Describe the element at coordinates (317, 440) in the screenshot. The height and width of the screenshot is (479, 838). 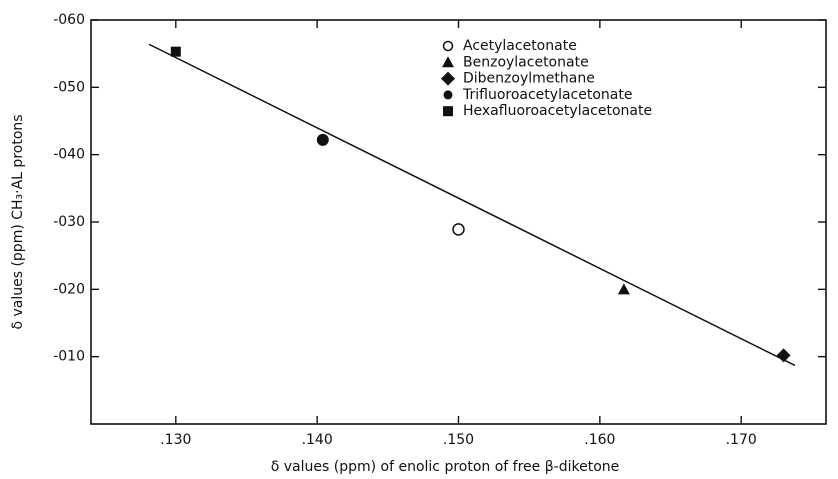
I see `x-tick-label: .140` at that location.